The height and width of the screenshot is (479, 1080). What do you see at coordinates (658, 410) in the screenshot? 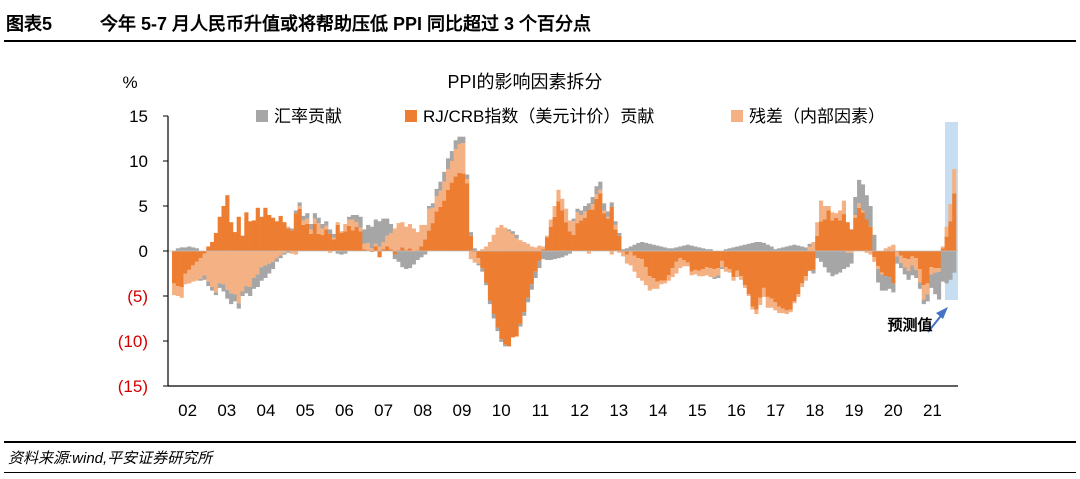
I see `x-tick-label: 14` at bounding box center [658, 410].